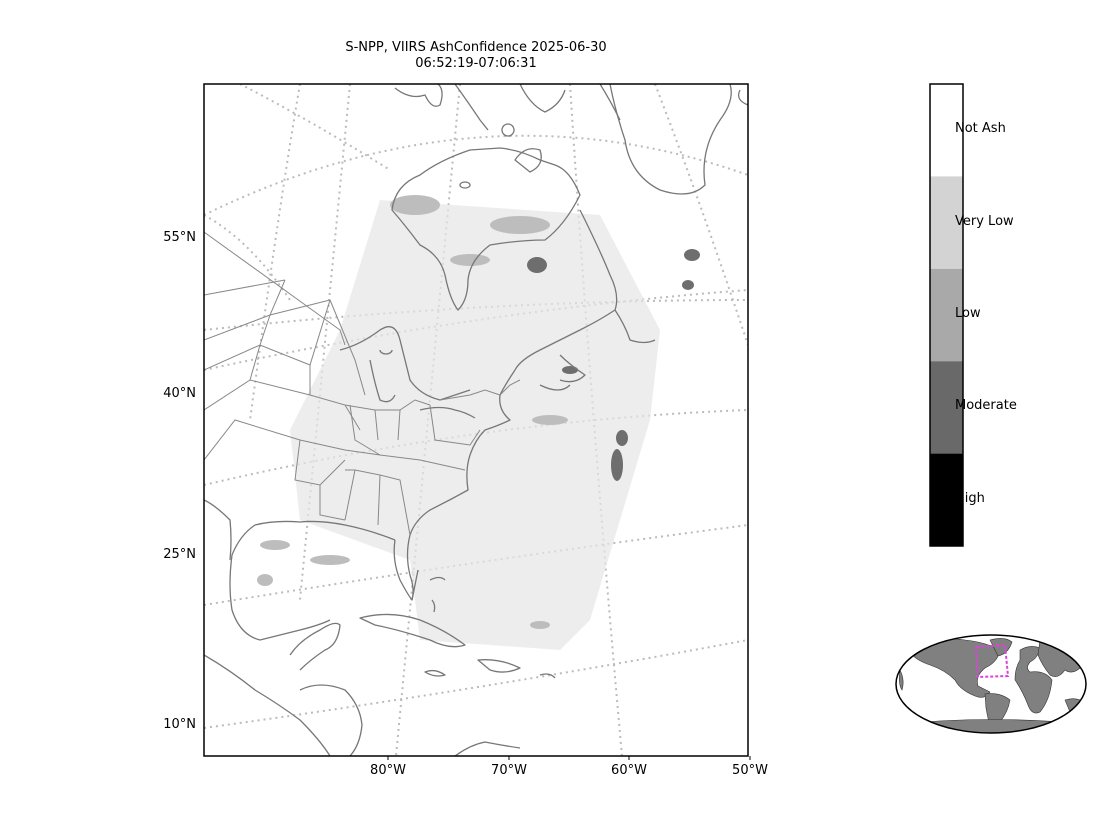  I want to click on title-line-1: S-NPP, VIIRS AshConfidence 2025-06-30, so click(476, 47).